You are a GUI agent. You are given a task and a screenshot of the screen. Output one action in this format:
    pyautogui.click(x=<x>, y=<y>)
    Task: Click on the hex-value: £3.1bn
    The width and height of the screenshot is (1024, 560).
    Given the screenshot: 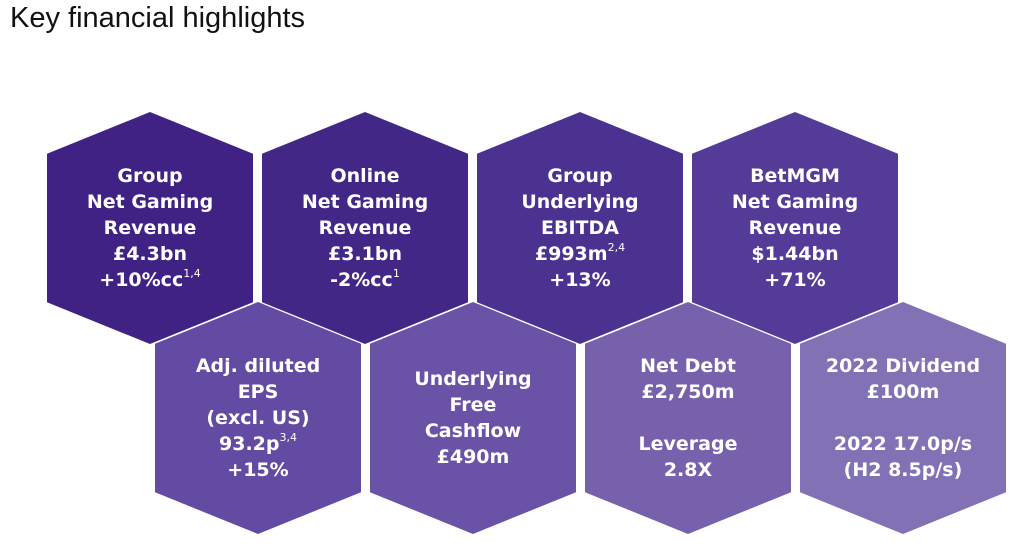 What is the action you would take?
    pyautogui.click(x=364, y=254)
    